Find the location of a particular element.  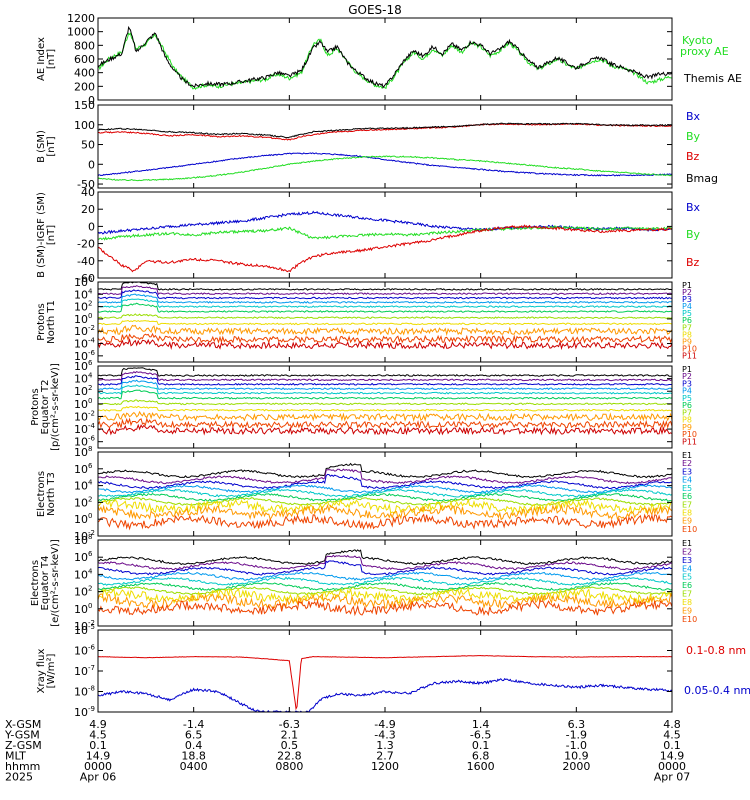

ytick-exponent-e1: 8 is located at coordinates (90, 449).